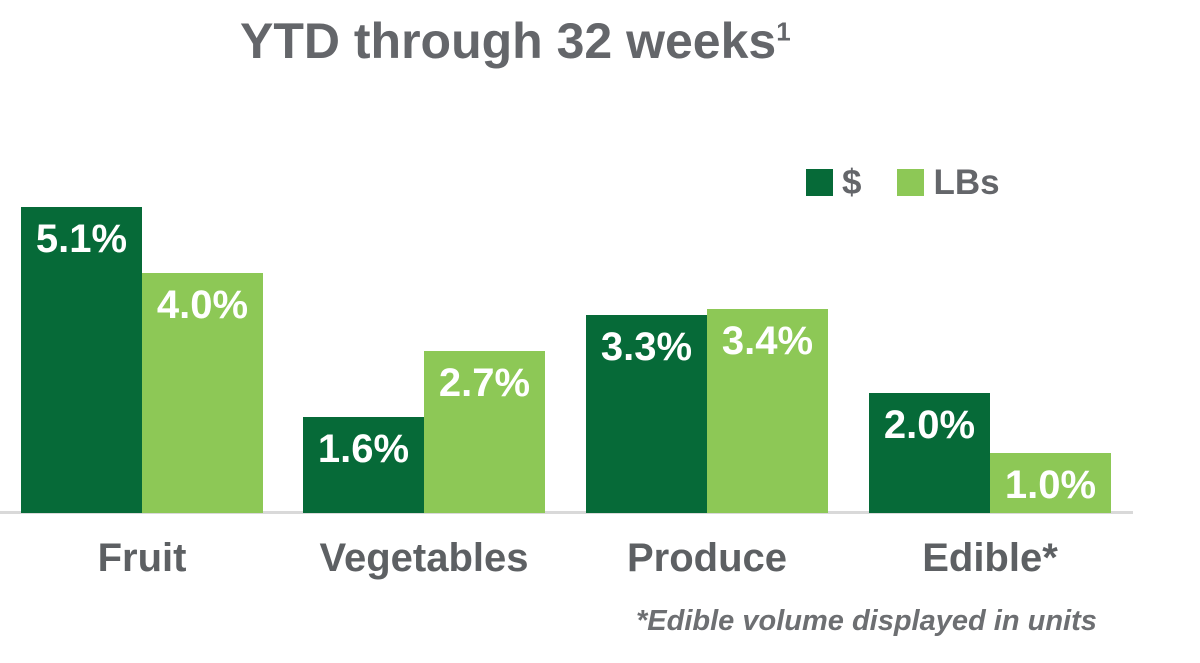  Describe the element at coordinates (966, 182) in the screenshot. I see `legend-label: LBs` at that location.